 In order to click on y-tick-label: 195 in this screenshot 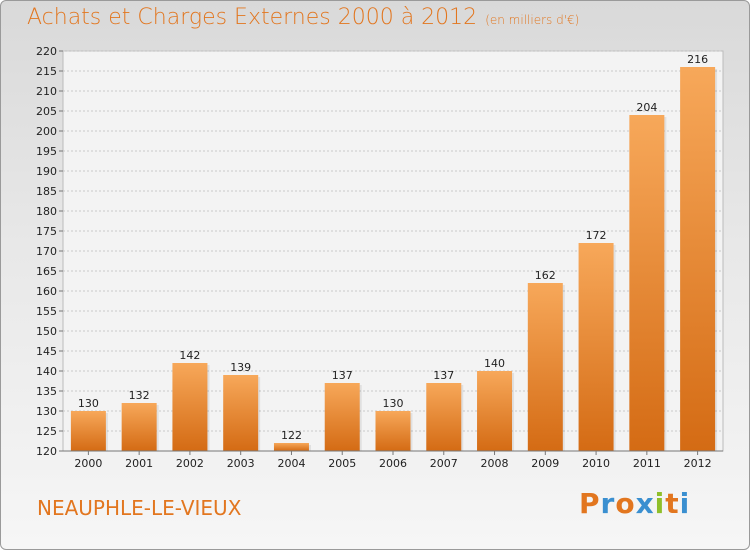, I will do `click(46, 151)`.